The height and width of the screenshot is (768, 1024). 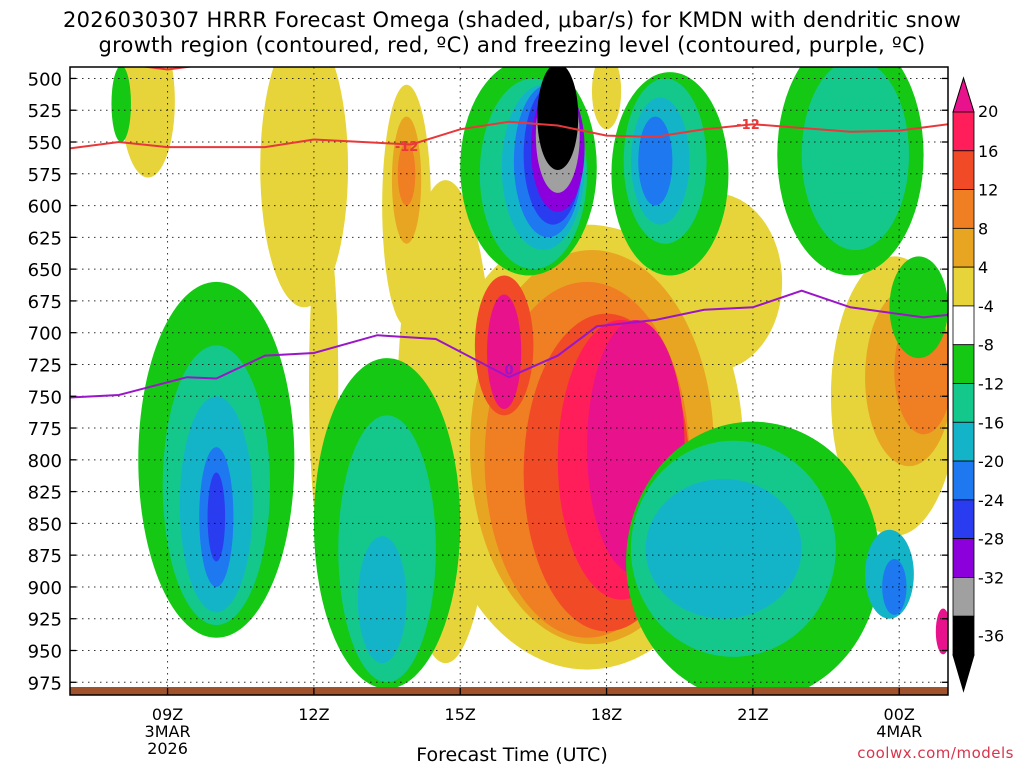 What do you see at coordinates (991, 636) in the screenshot?
I see `colorbar-label: -36` at bounding box center [991, 636].